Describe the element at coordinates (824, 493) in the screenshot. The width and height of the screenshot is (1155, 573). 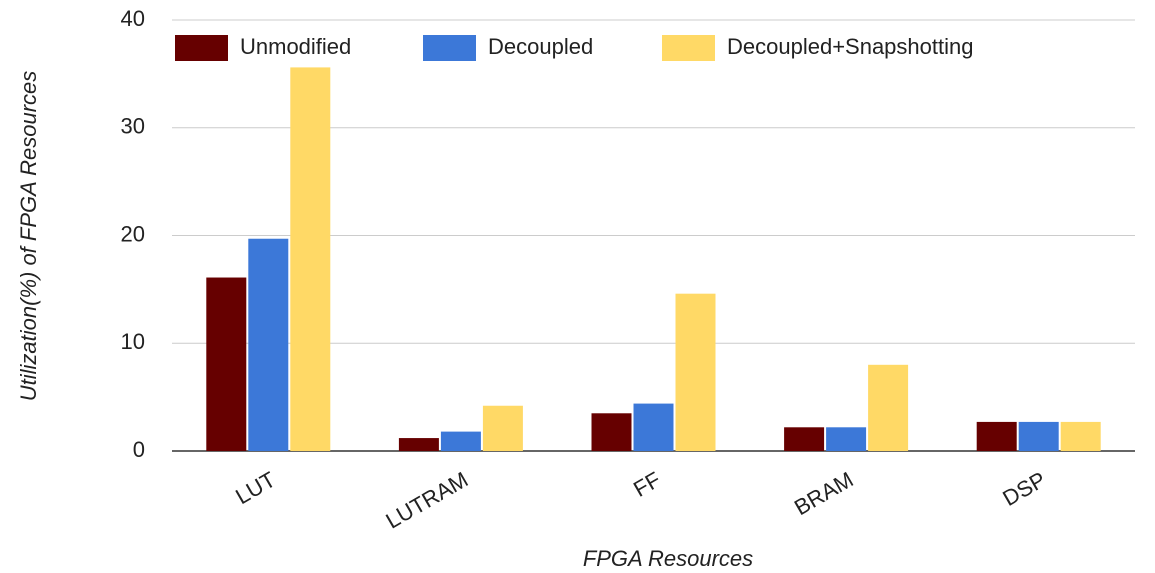
I see `x-tick-label: BRAM` at that location.